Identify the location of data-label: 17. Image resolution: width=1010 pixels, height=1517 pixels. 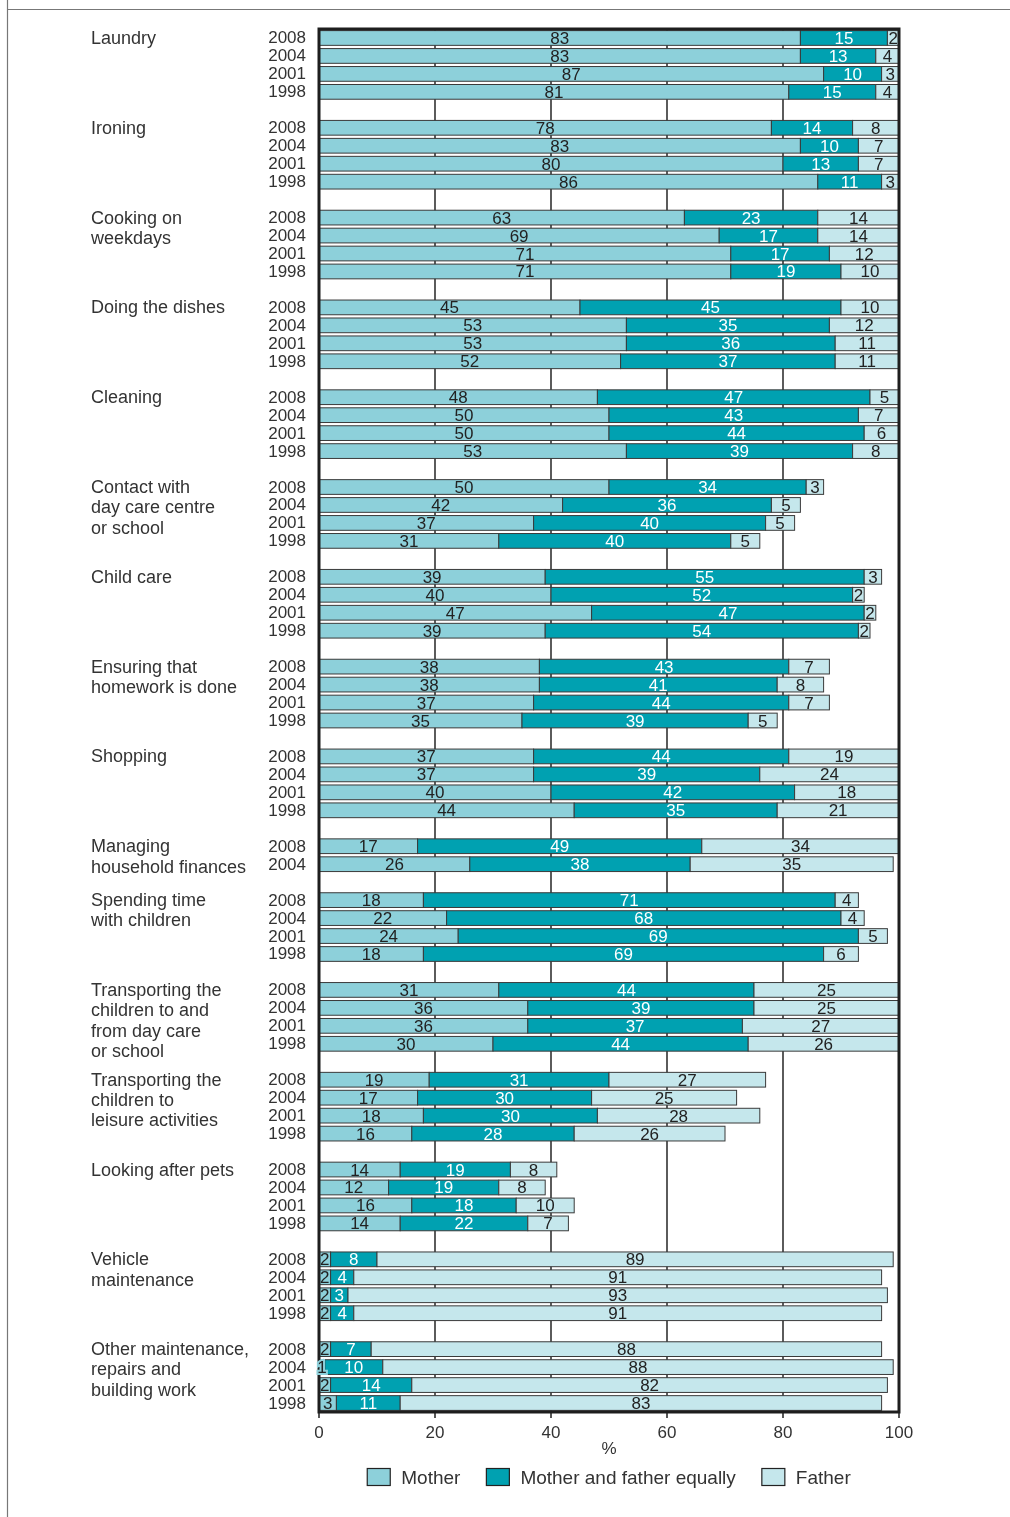
(368, 1098).